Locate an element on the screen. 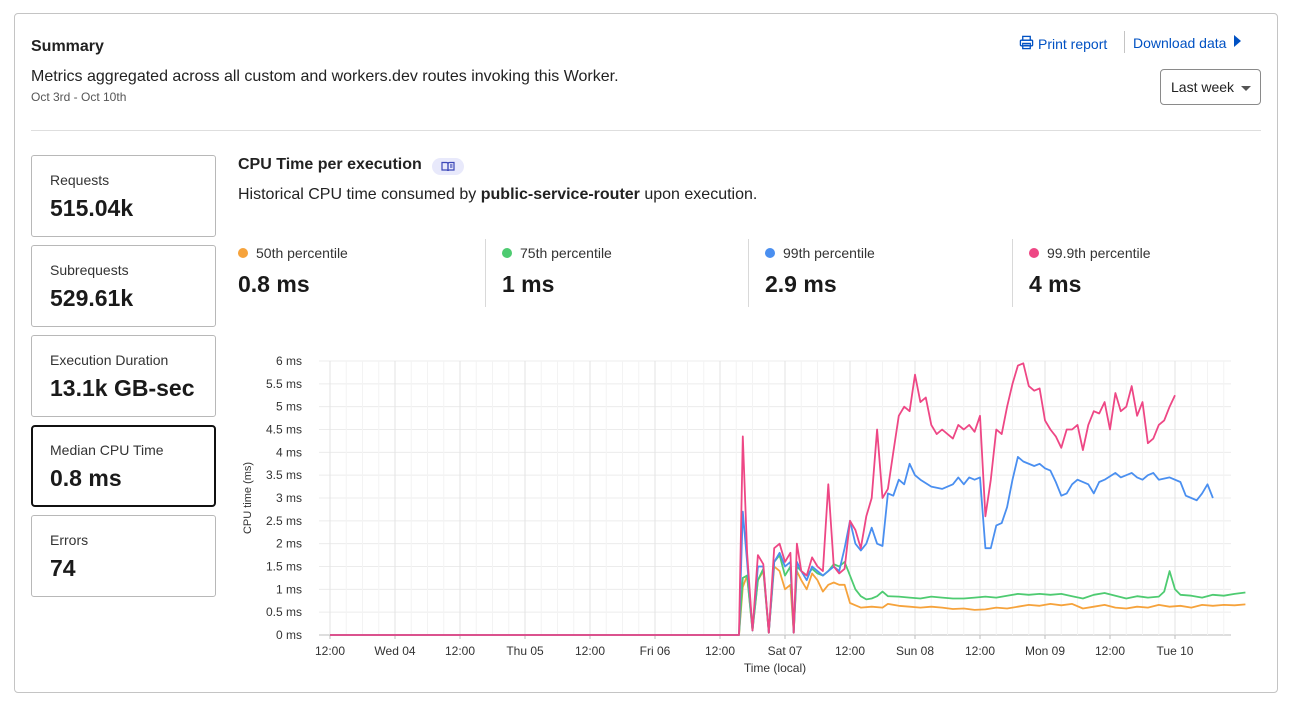  metric-value: 13.1k GB-sec is located at coordinates (122, 388).